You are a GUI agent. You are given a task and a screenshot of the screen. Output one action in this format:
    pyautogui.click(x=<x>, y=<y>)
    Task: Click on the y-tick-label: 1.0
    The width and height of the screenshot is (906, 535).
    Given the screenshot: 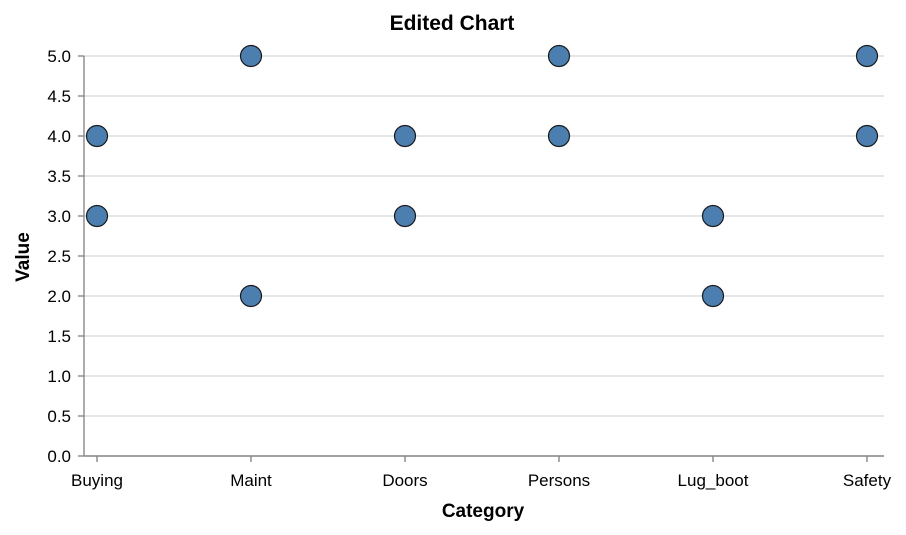 What is the action you would take?
    pyautogui.click(x=59, y=376)
    